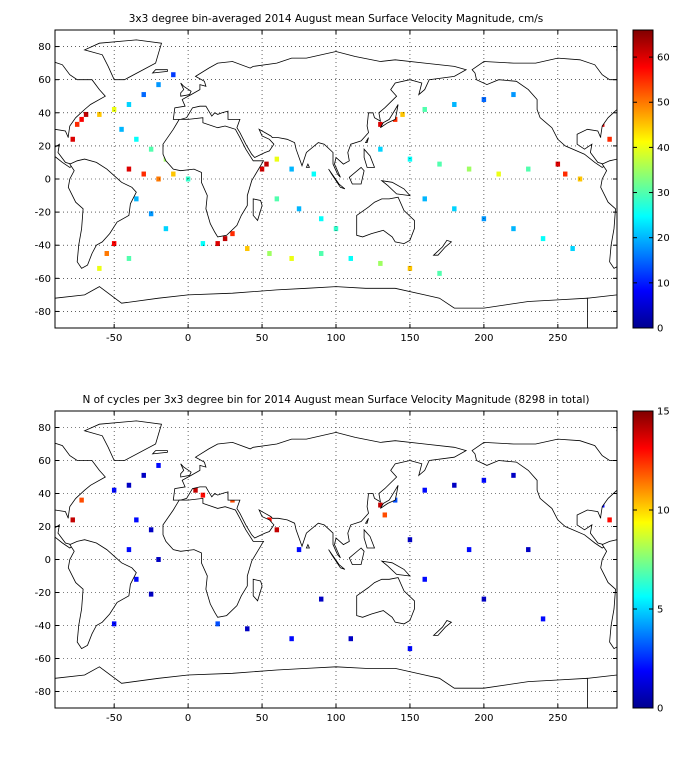  I want to click on y-tick-label: -20, so click(43, 213).